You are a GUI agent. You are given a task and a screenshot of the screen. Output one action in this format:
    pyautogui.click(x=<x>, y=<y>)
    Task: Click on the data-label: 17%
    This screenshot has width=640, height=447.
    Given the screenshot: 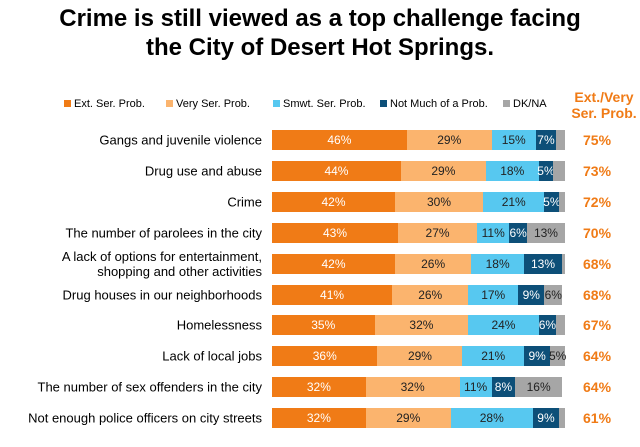 What is the action you would take?
    pyautogui.click(x=493, y=294)
    